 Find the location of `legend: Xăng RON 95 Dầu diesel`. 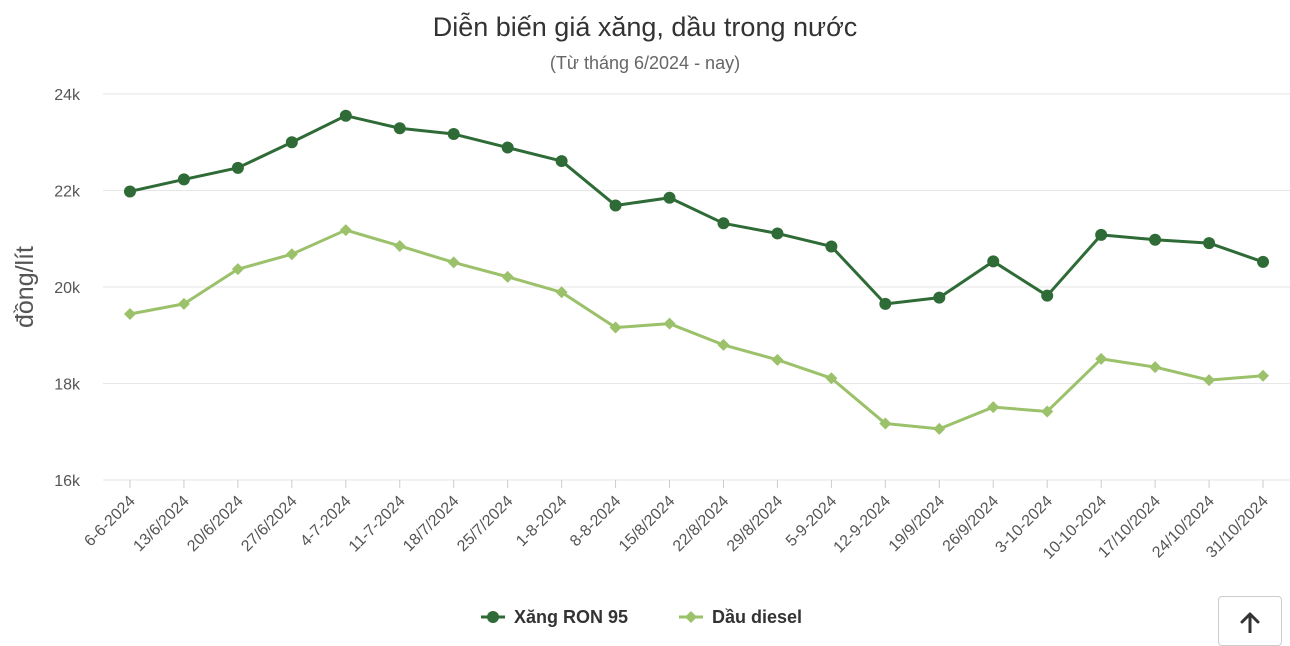

legend: Xăng RON 95 Dầu diesel is located at coordinates (641, 617).